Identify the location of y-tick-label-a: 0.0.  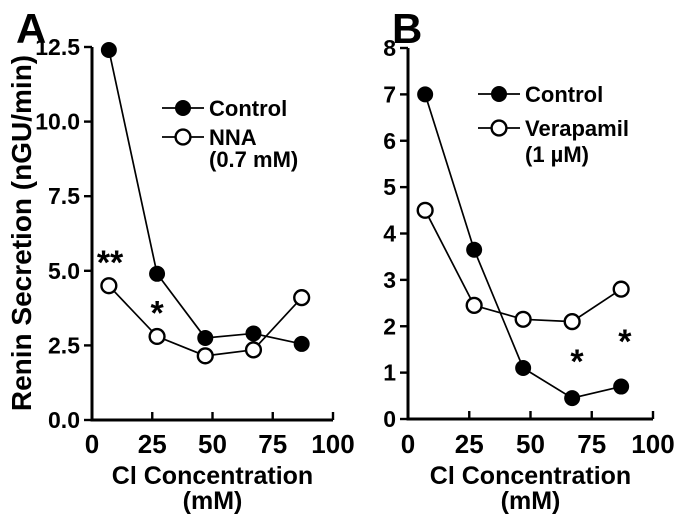
(64, 420).